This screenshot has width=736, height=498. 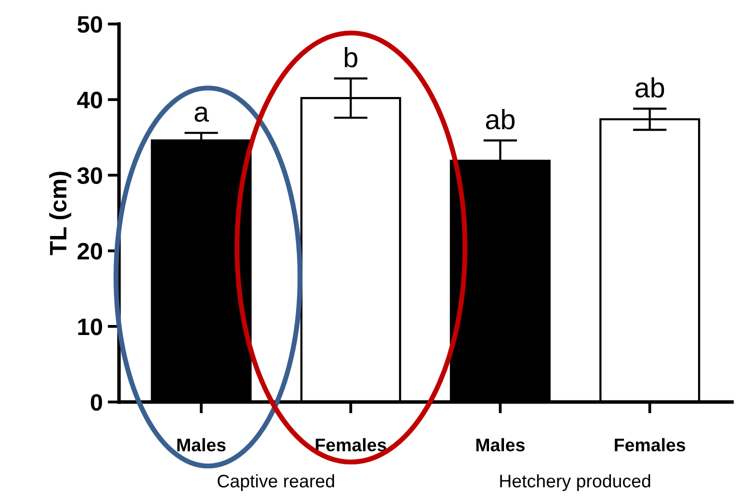 What do you see at coordinates (89, 100) in the screenshot?
I see `y-tick-label: 40` at bounding box center [89, 100].